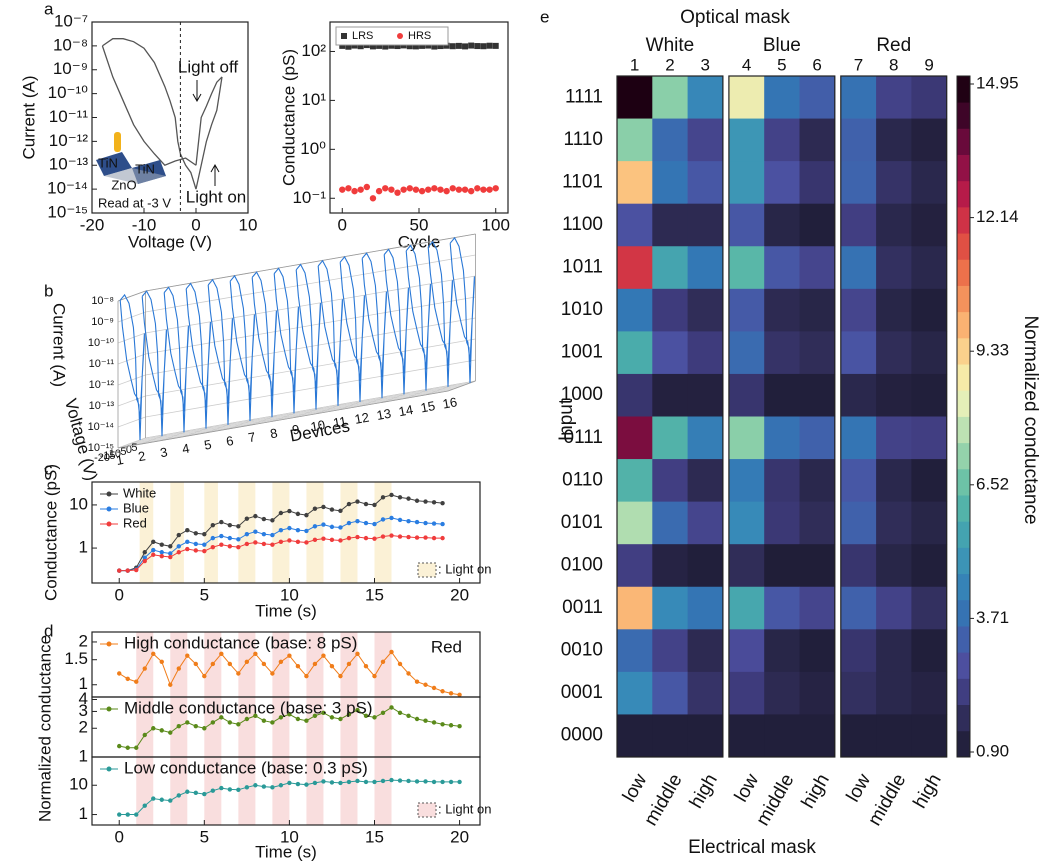 The image size is (1043, 862). I want to click on y-tick-label: 1, so click(83, 683).